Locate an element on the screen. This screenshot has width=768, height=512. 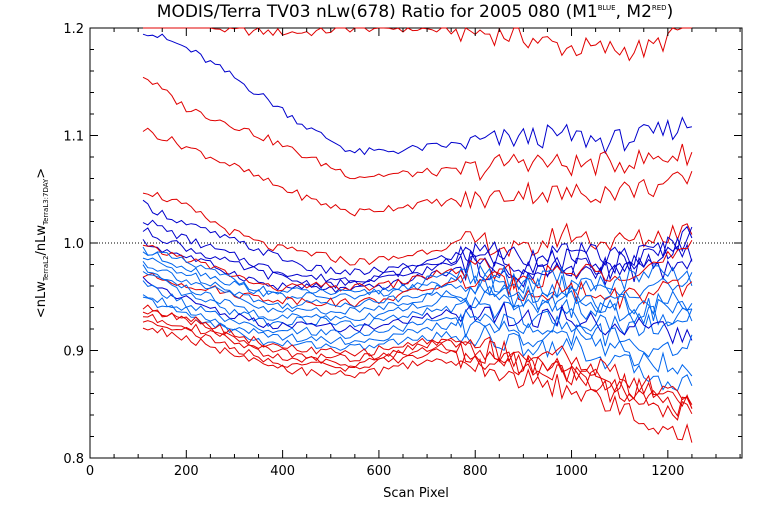
chart-title-sup-red: RED is located at coordinates (659, 8).